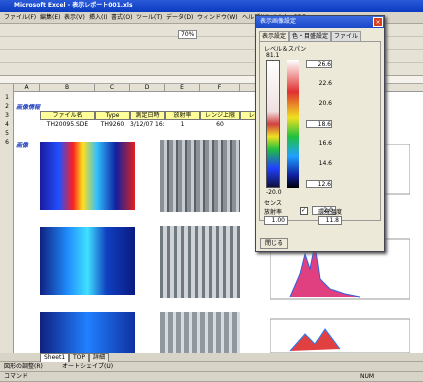 This screenshot has height=382, width=423. Describe the element at coordinates (180, 17) in the screenshot. I see `menu-item: データ(D)` at that location.